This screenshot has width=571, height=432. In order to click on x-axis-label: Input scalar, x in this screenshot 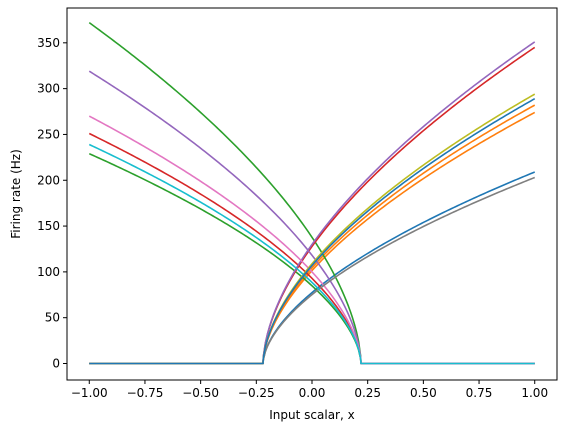, I will do `click(311, 415)`.